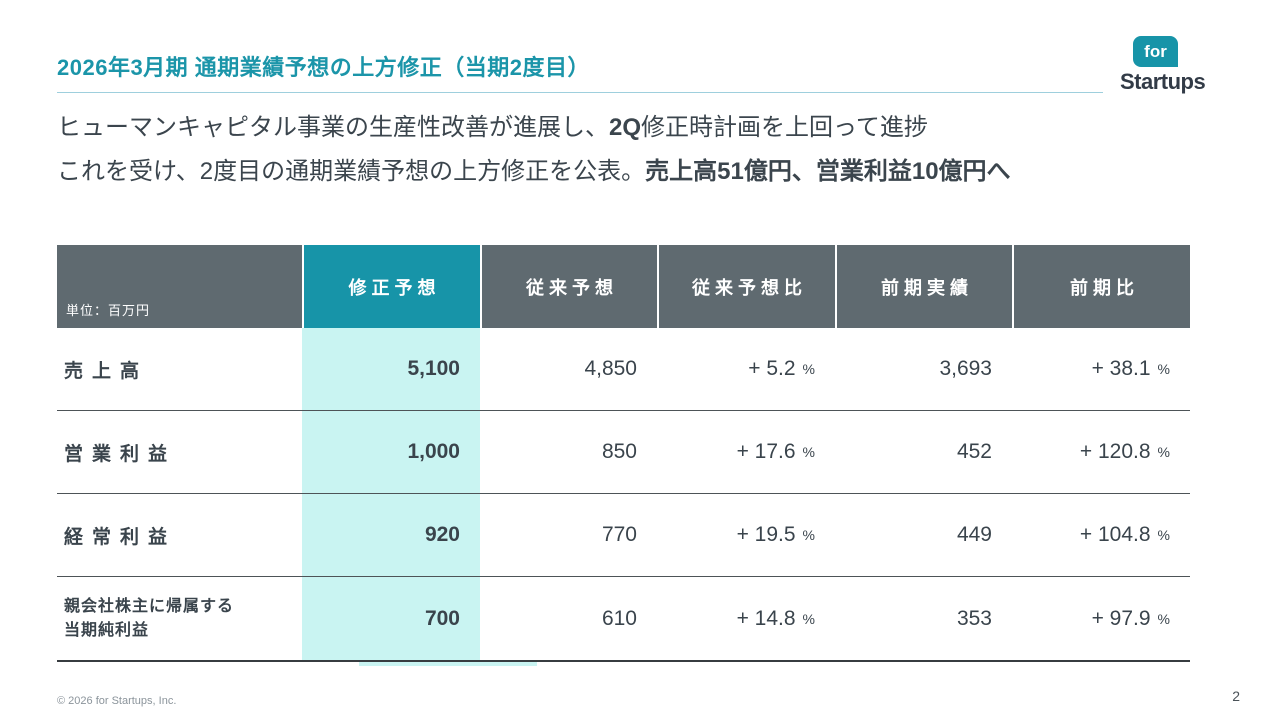 The height and width of the screenshot is (720, 1280). Describe the element at coordinates (108, 310) in the screenshot. I see `unit-label: 単位：百万円` at that location.